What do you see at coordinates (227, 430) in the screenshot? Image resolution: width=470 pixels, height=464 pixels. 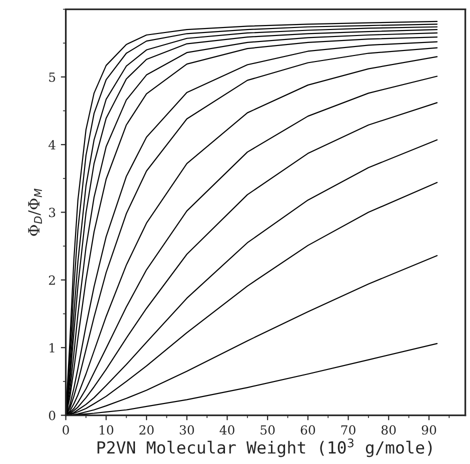 I see `x-tick-label: 40` at bounding box center [227, 430].